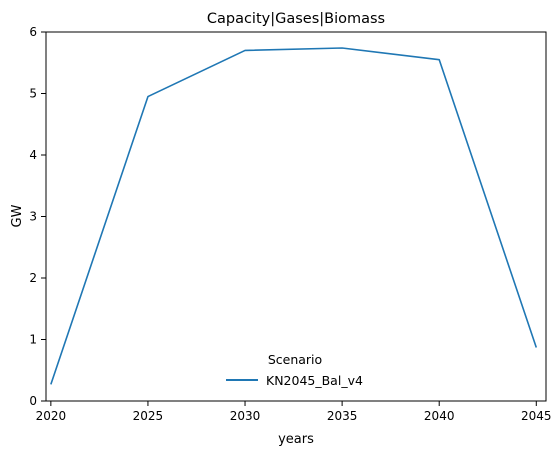 This screenshot has width=553, height=460. I want to click on y-axis: 0 1 2 3 4 5 6, so click(37, 216).